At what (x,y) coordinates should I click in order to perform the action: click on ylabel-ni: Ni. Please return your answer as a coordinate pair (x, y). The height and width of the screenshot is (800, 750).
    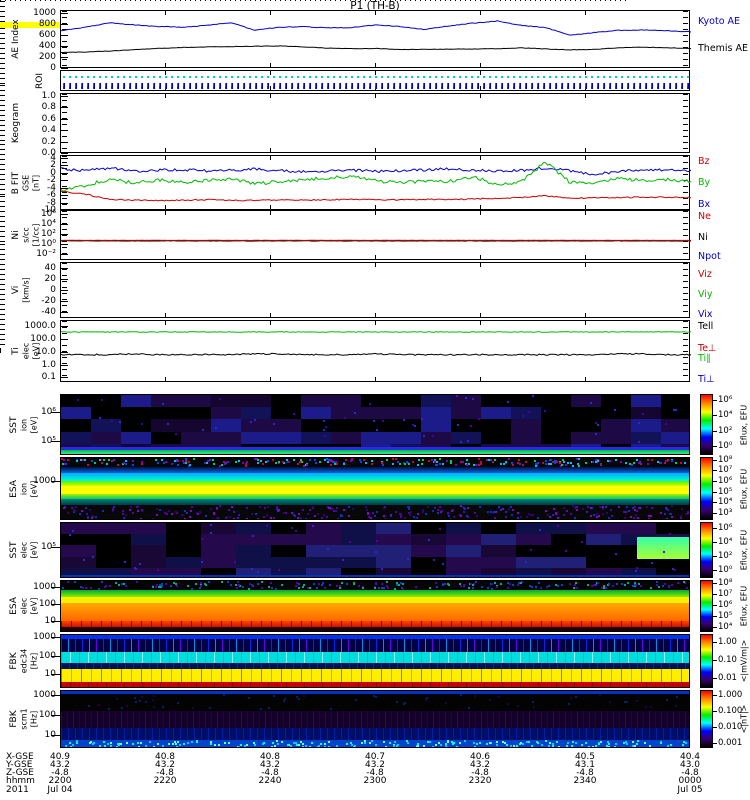
    Looking at the image, I should click on (16, 235).